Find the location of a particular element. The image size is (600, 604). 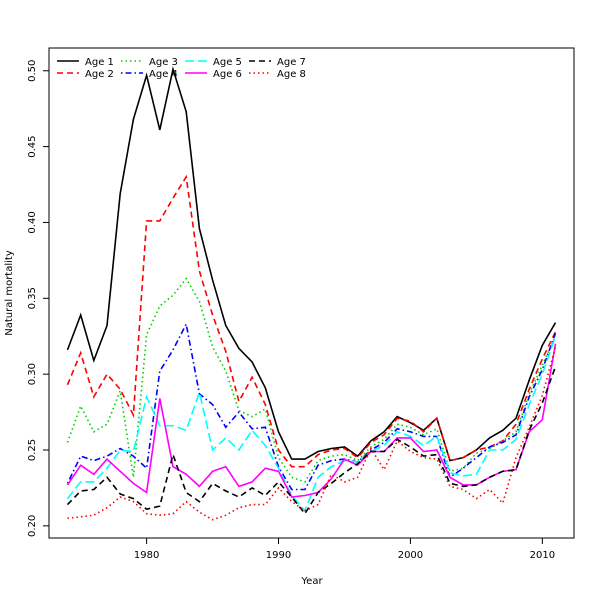

legend-item-age-1: Age 1 is located at coordinates (85, 62).